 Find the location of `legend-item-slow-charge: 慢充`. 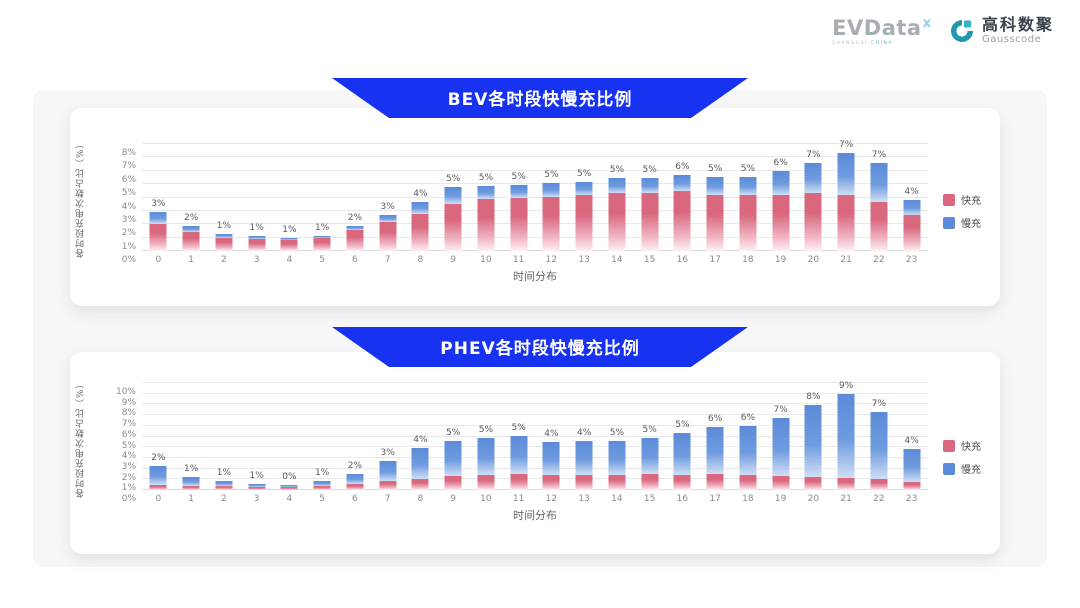

legend-item-slow-charge: 慢充 is located at coordinates (962, 468).